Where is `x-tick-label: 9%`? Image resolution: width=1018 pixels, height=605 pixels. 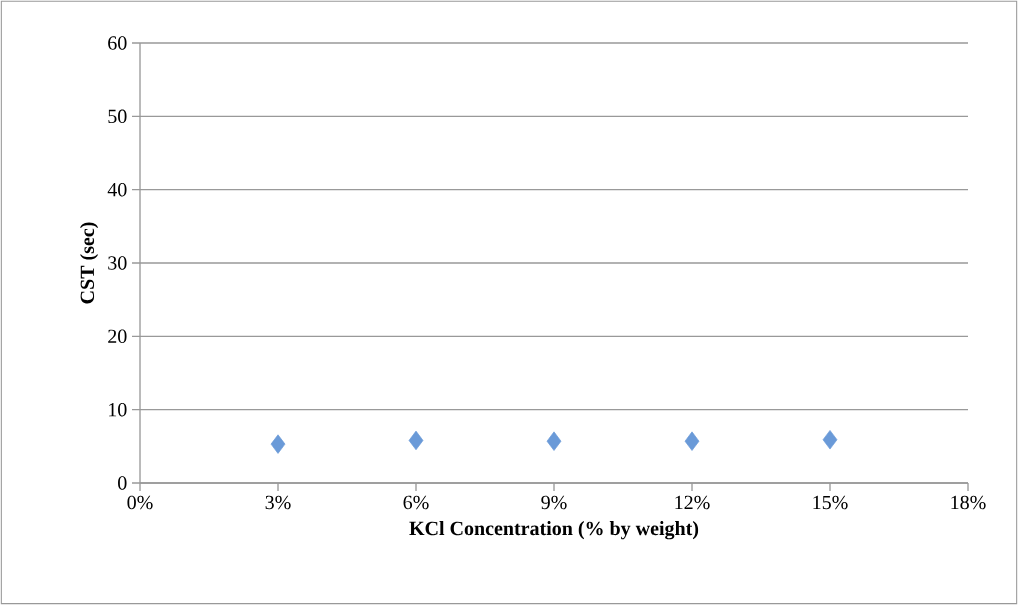
x-tick-label: 9% is located at coordinates (554, 502).